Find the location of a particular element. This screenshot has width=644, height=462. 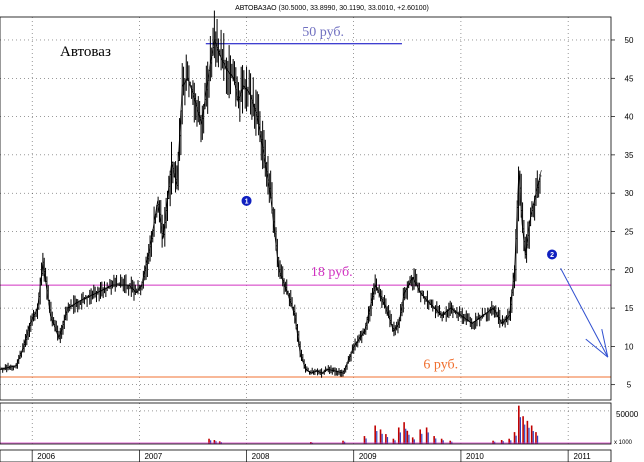

wave-marker-label: 1 is located at coordinates (247, 201).